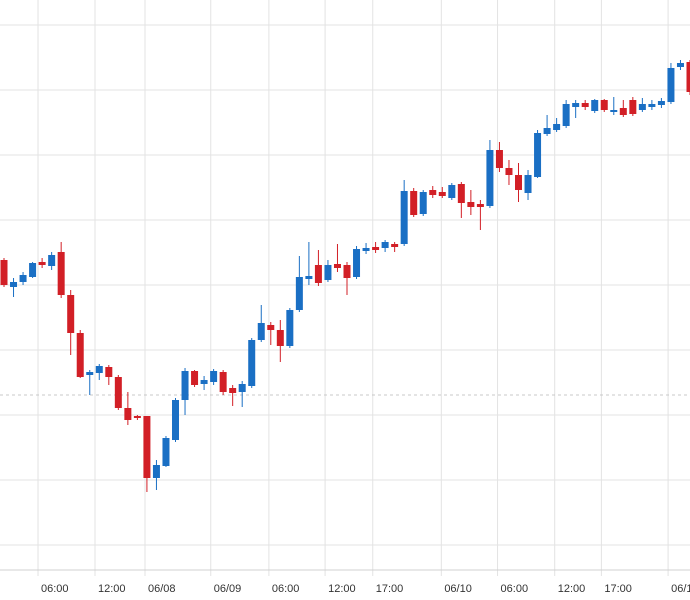 The image size is (690, 600). I want to click on x-tick-label: 06/10, so click(458, 589).